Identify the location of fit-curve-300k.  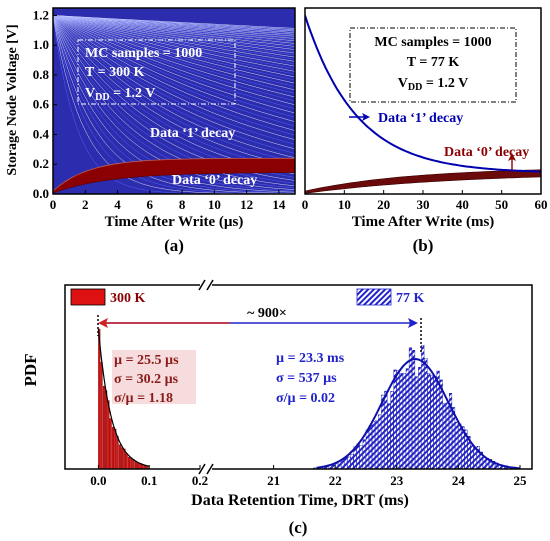
(123, 397).